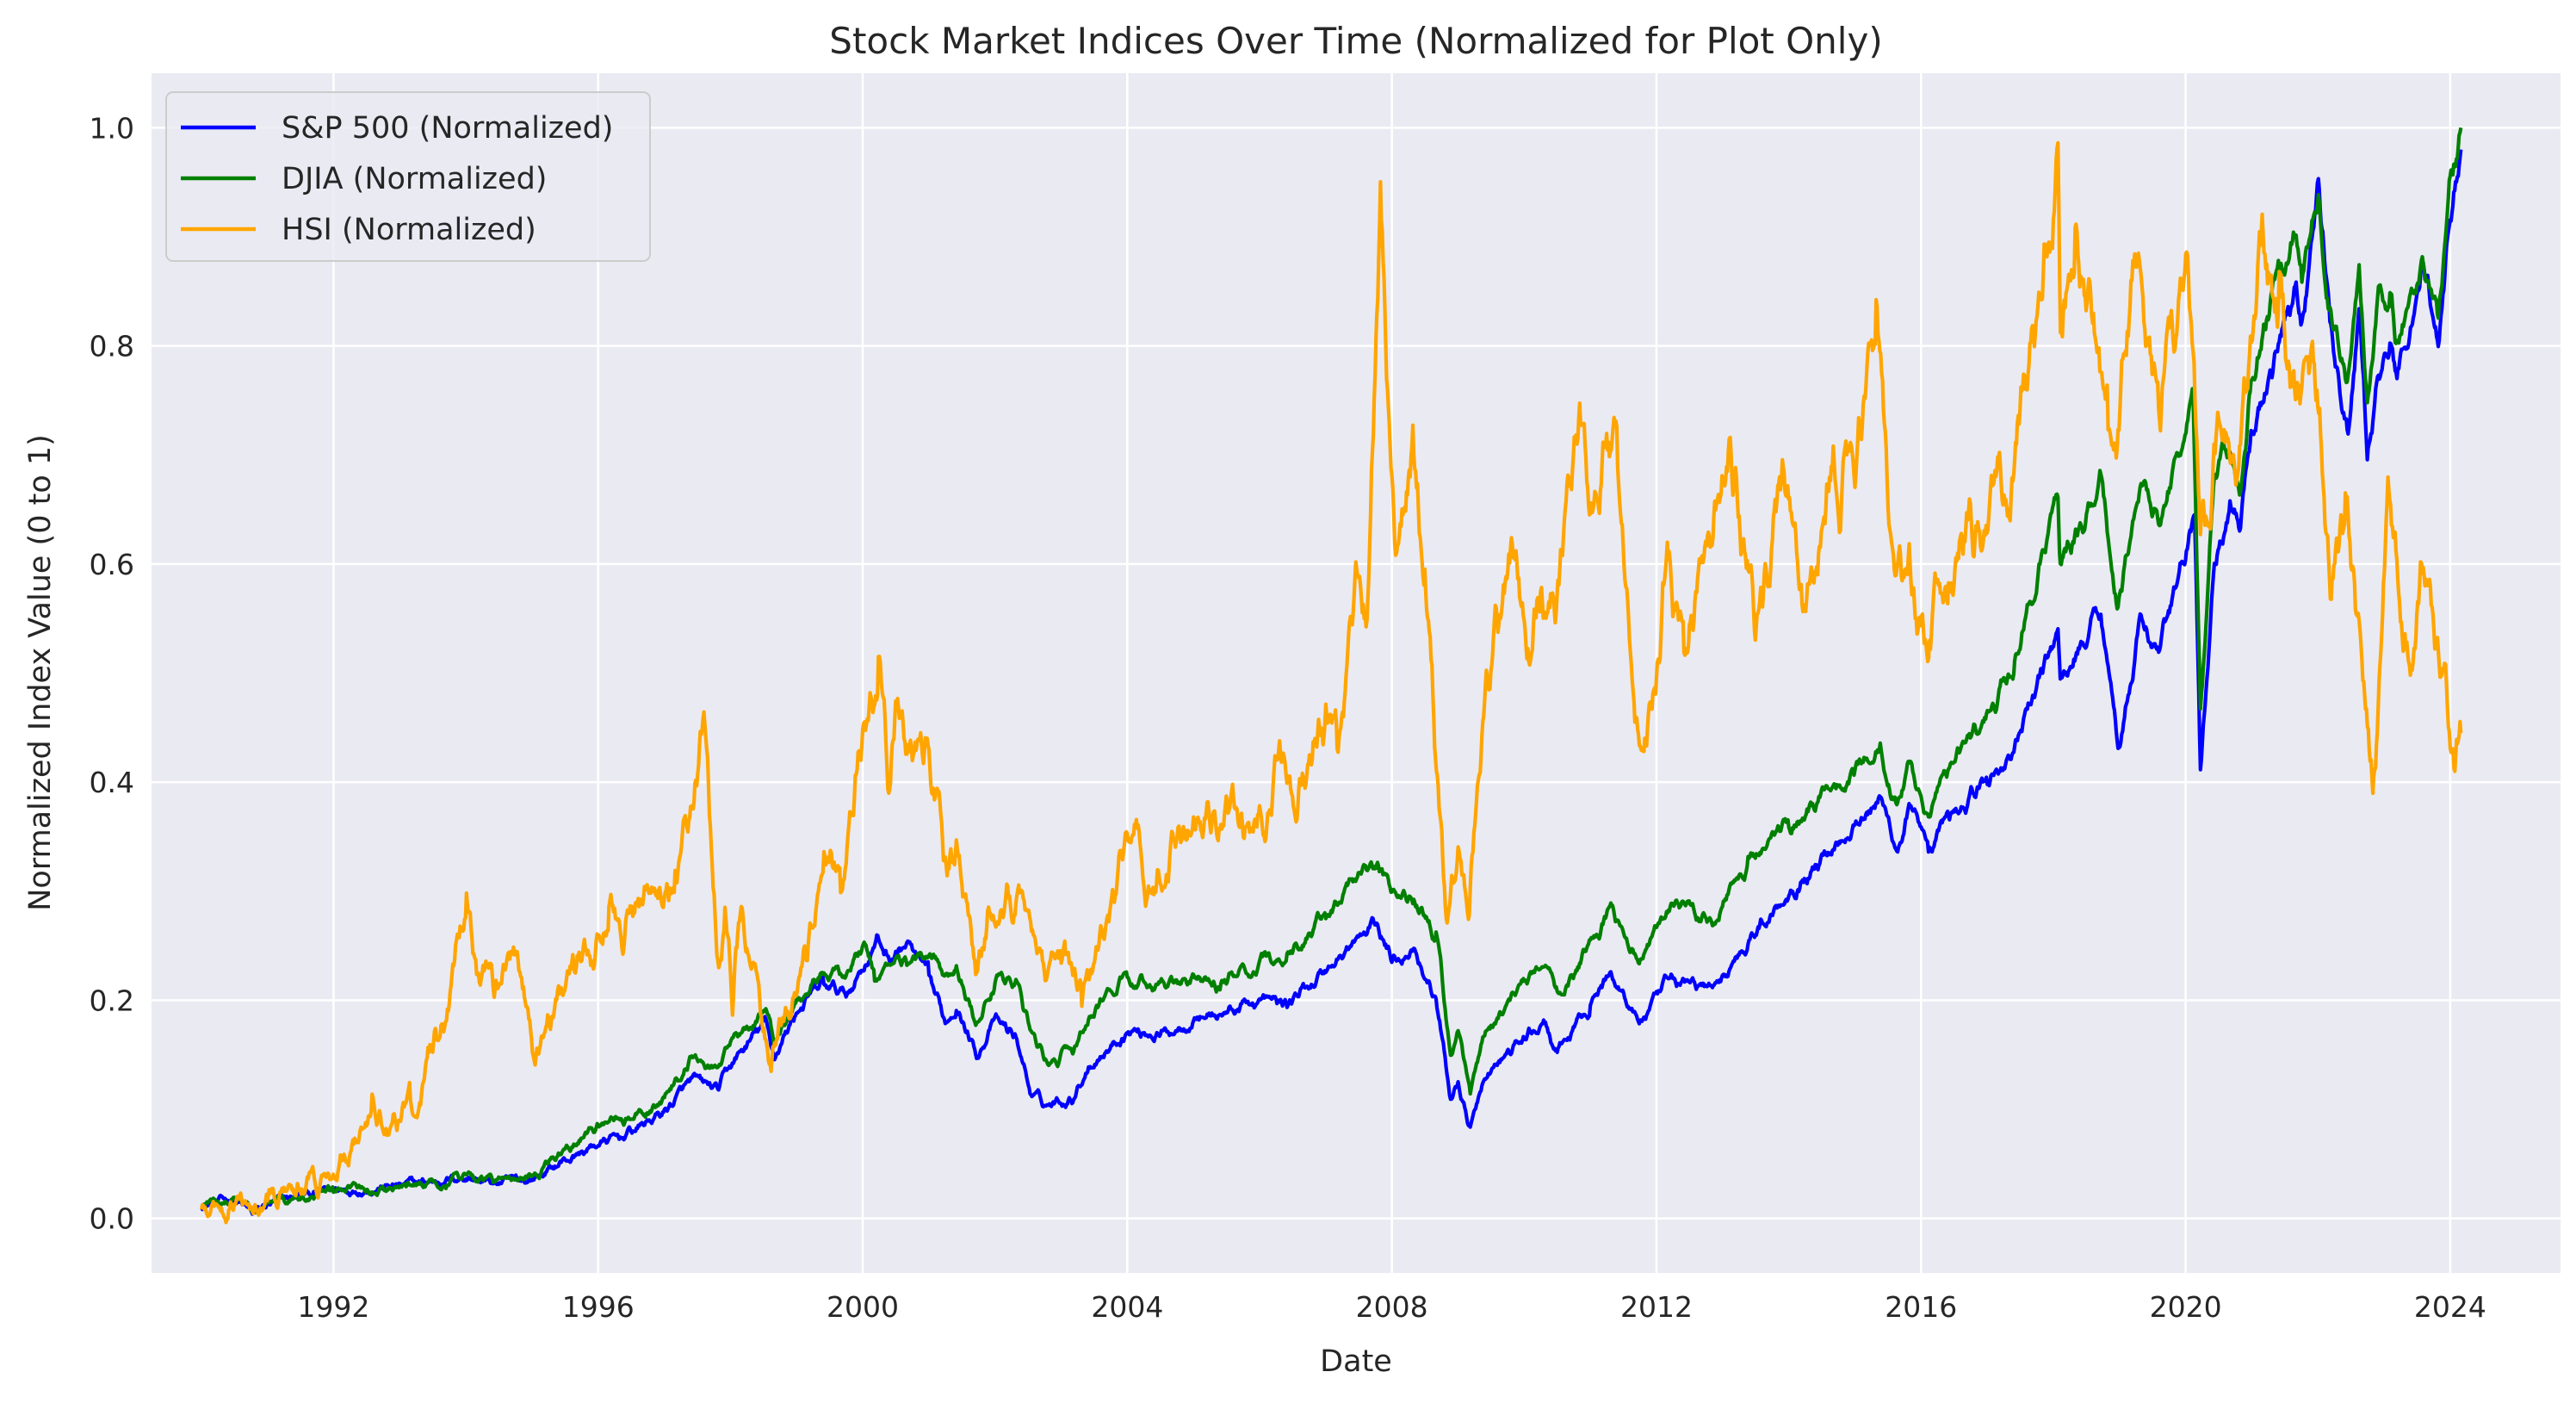  Describe the element at coordinates (598, 1307) in the screenshot. I see `x-tick-label: 1996` at that location.